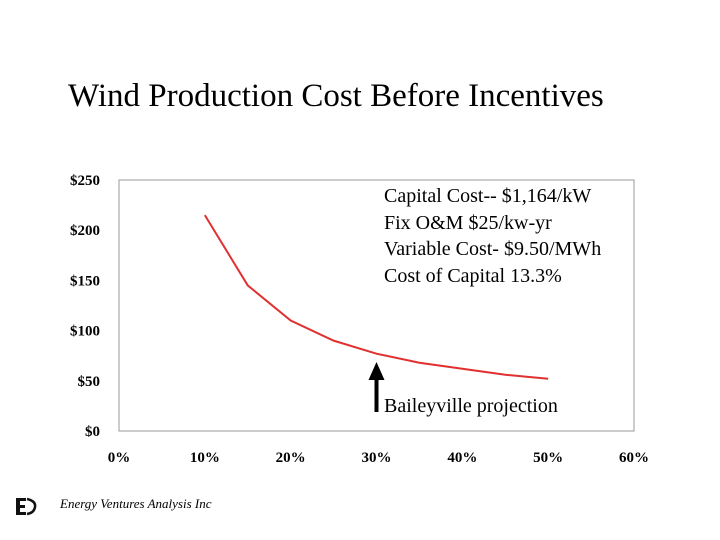 The image size is (720, 540). I want to click on series-line, so click(376, 297).